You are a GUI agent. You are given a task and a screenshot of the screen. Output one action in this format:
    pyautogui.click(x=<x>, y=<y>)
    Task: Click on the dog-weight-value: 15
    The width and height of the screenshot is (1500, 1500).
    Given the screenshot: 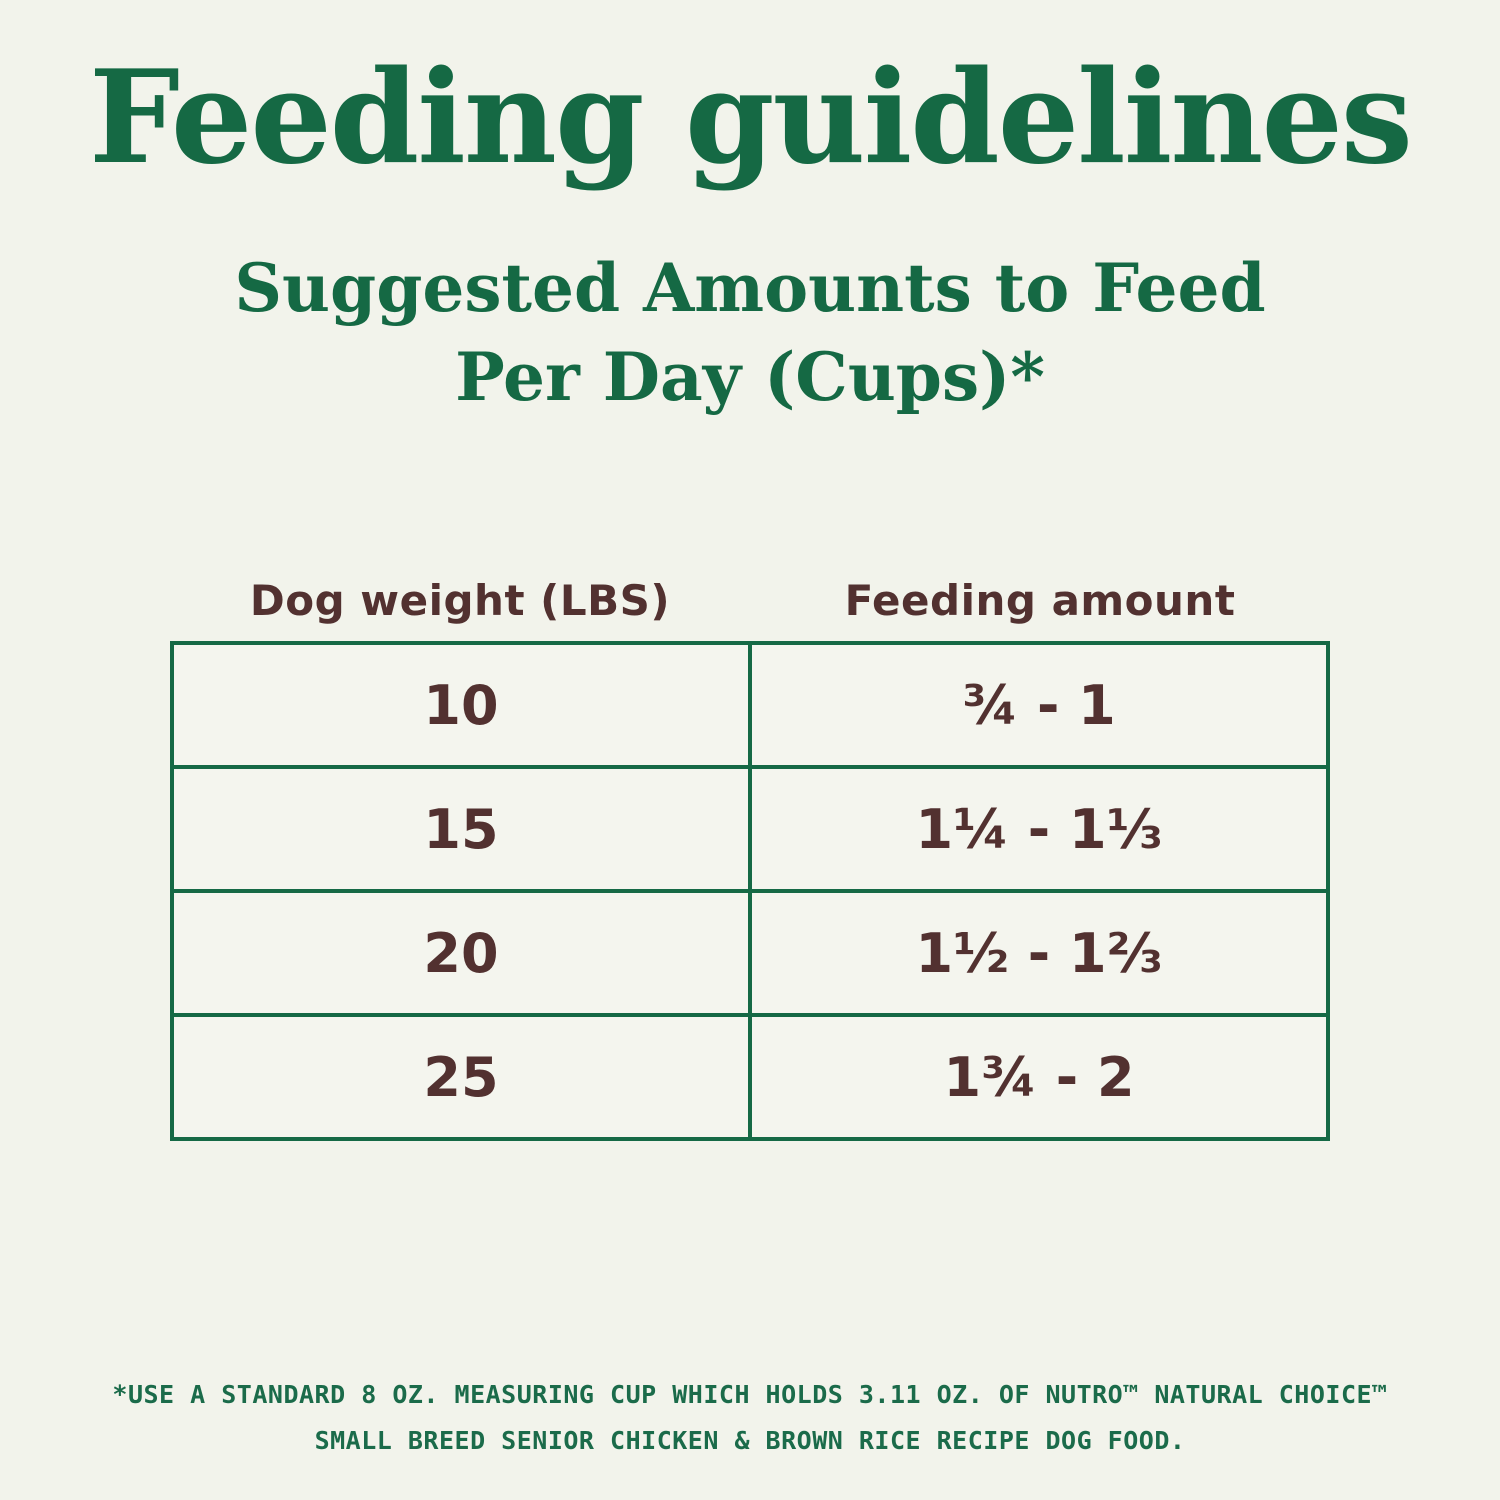 What is the action you would take?
    pyautogui.click(x=461, y=829)
    